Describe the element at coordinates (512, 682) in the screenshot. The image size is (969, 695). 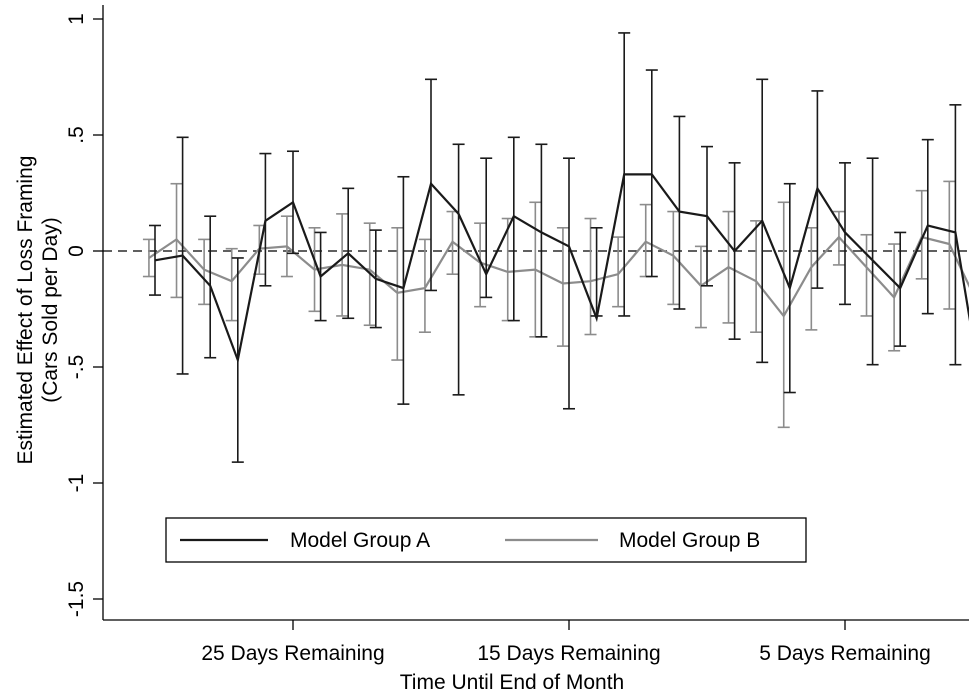
I see `x-axis-title: Time Until End of Month` at that location.